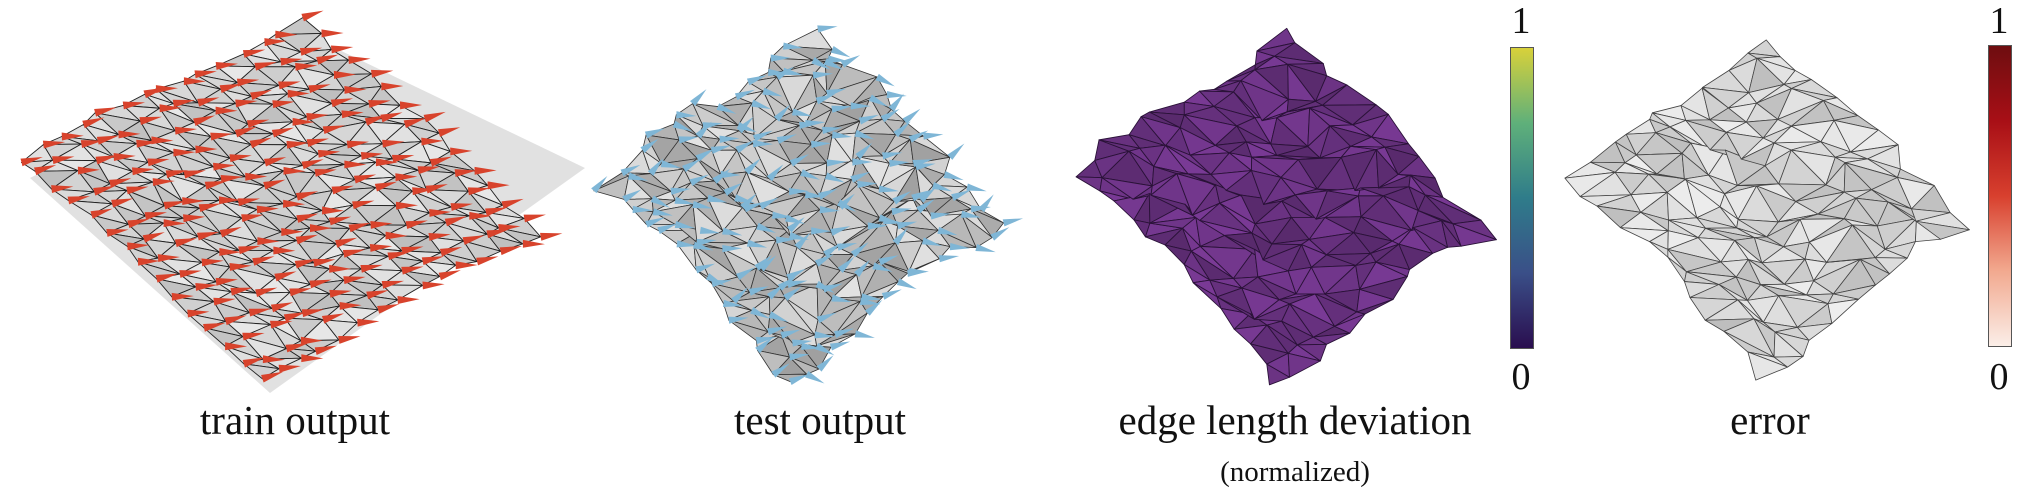  What do you see at coordinates (1767, 210) in the screenshot?
I see `error-mesh-figure` at bounding box center [1767, 210].